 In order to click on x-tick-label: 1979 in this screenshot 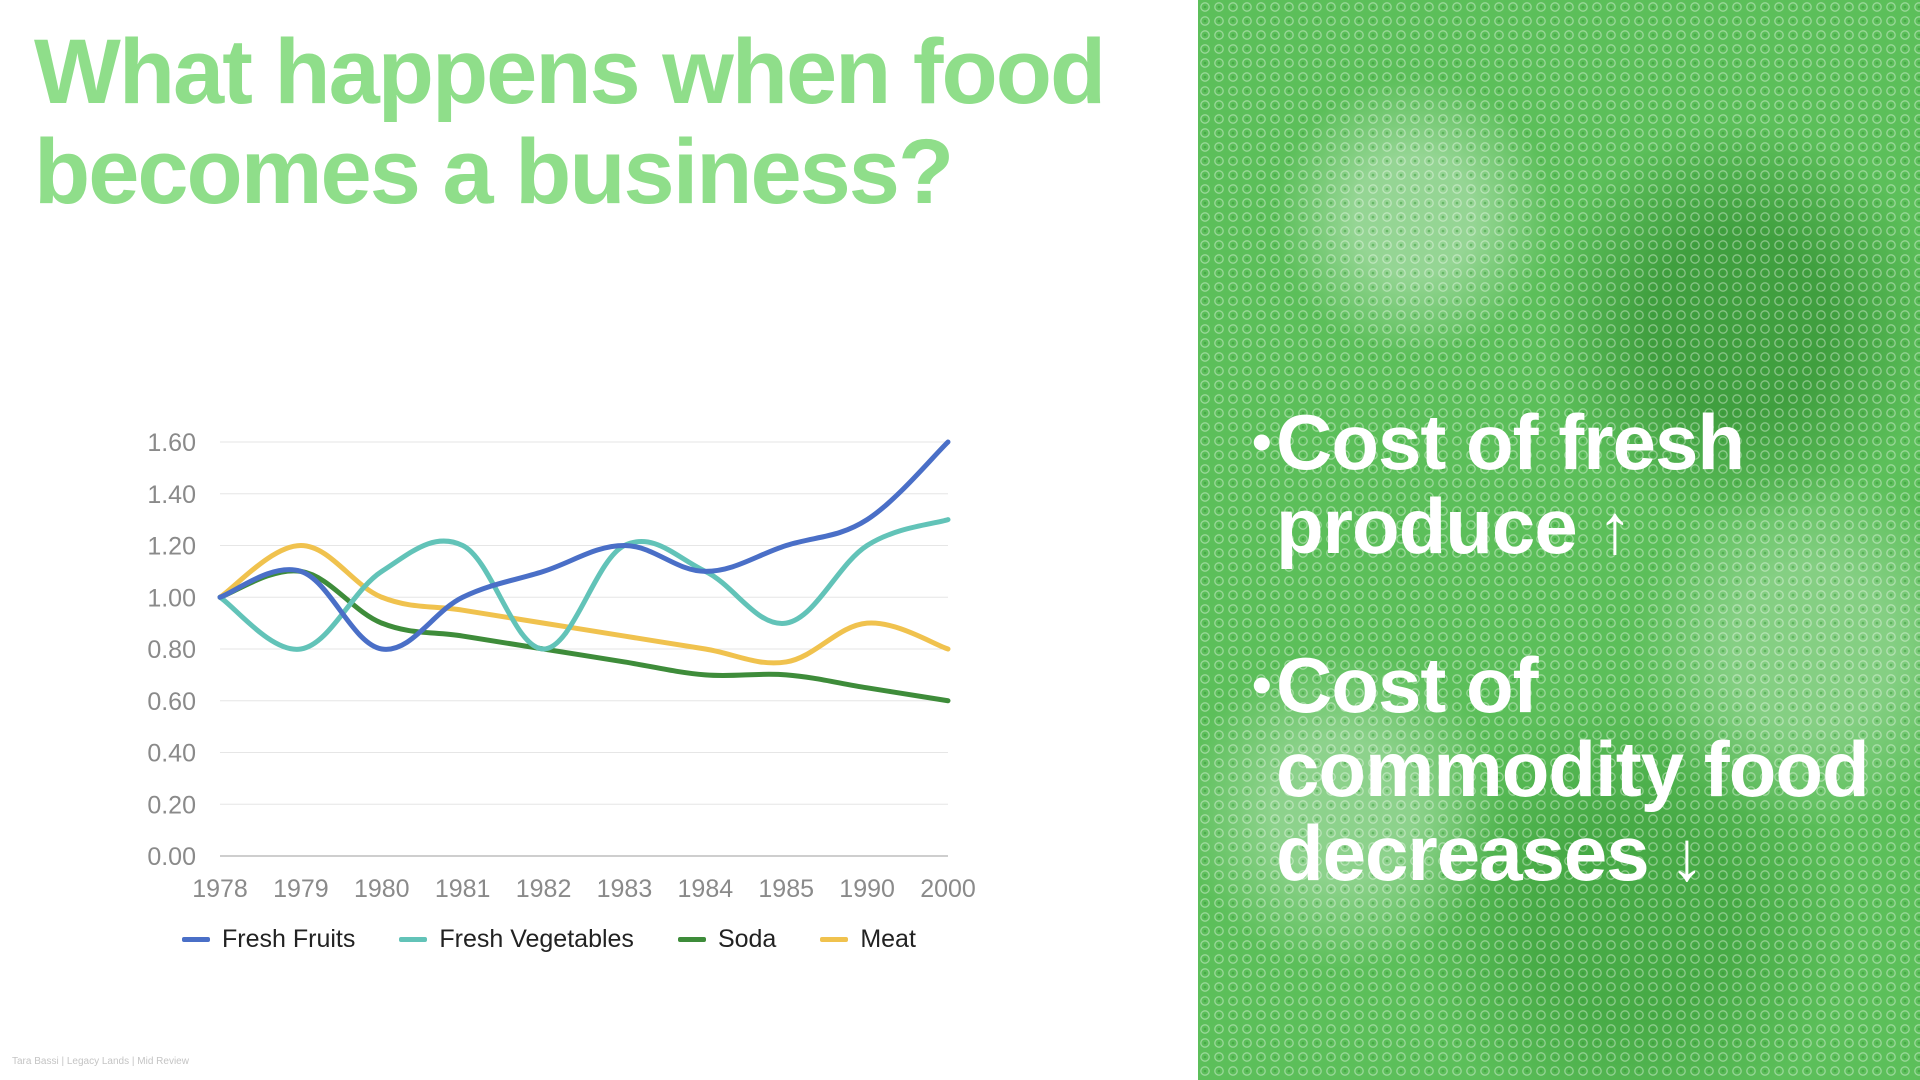, I will do `click(301, 889)`.